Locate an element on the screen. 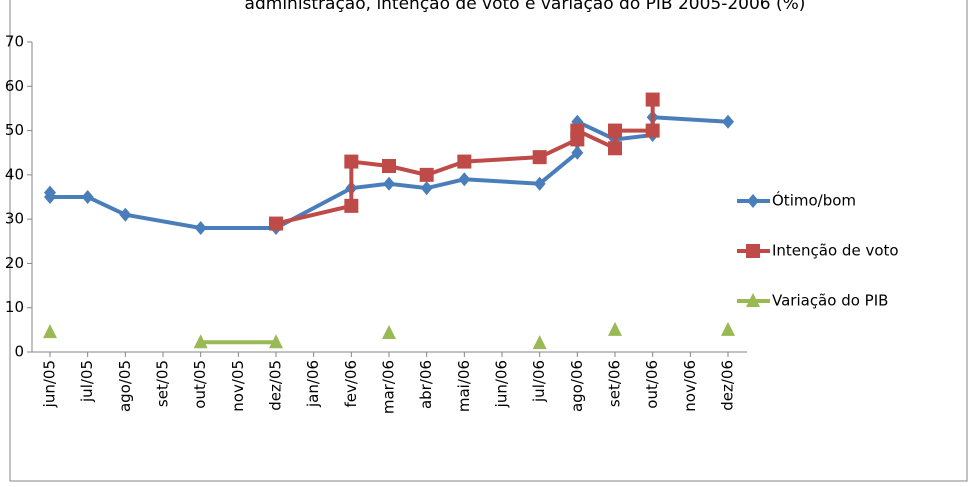  x-tick-label: out/06 is located at coordinates (652, 384).